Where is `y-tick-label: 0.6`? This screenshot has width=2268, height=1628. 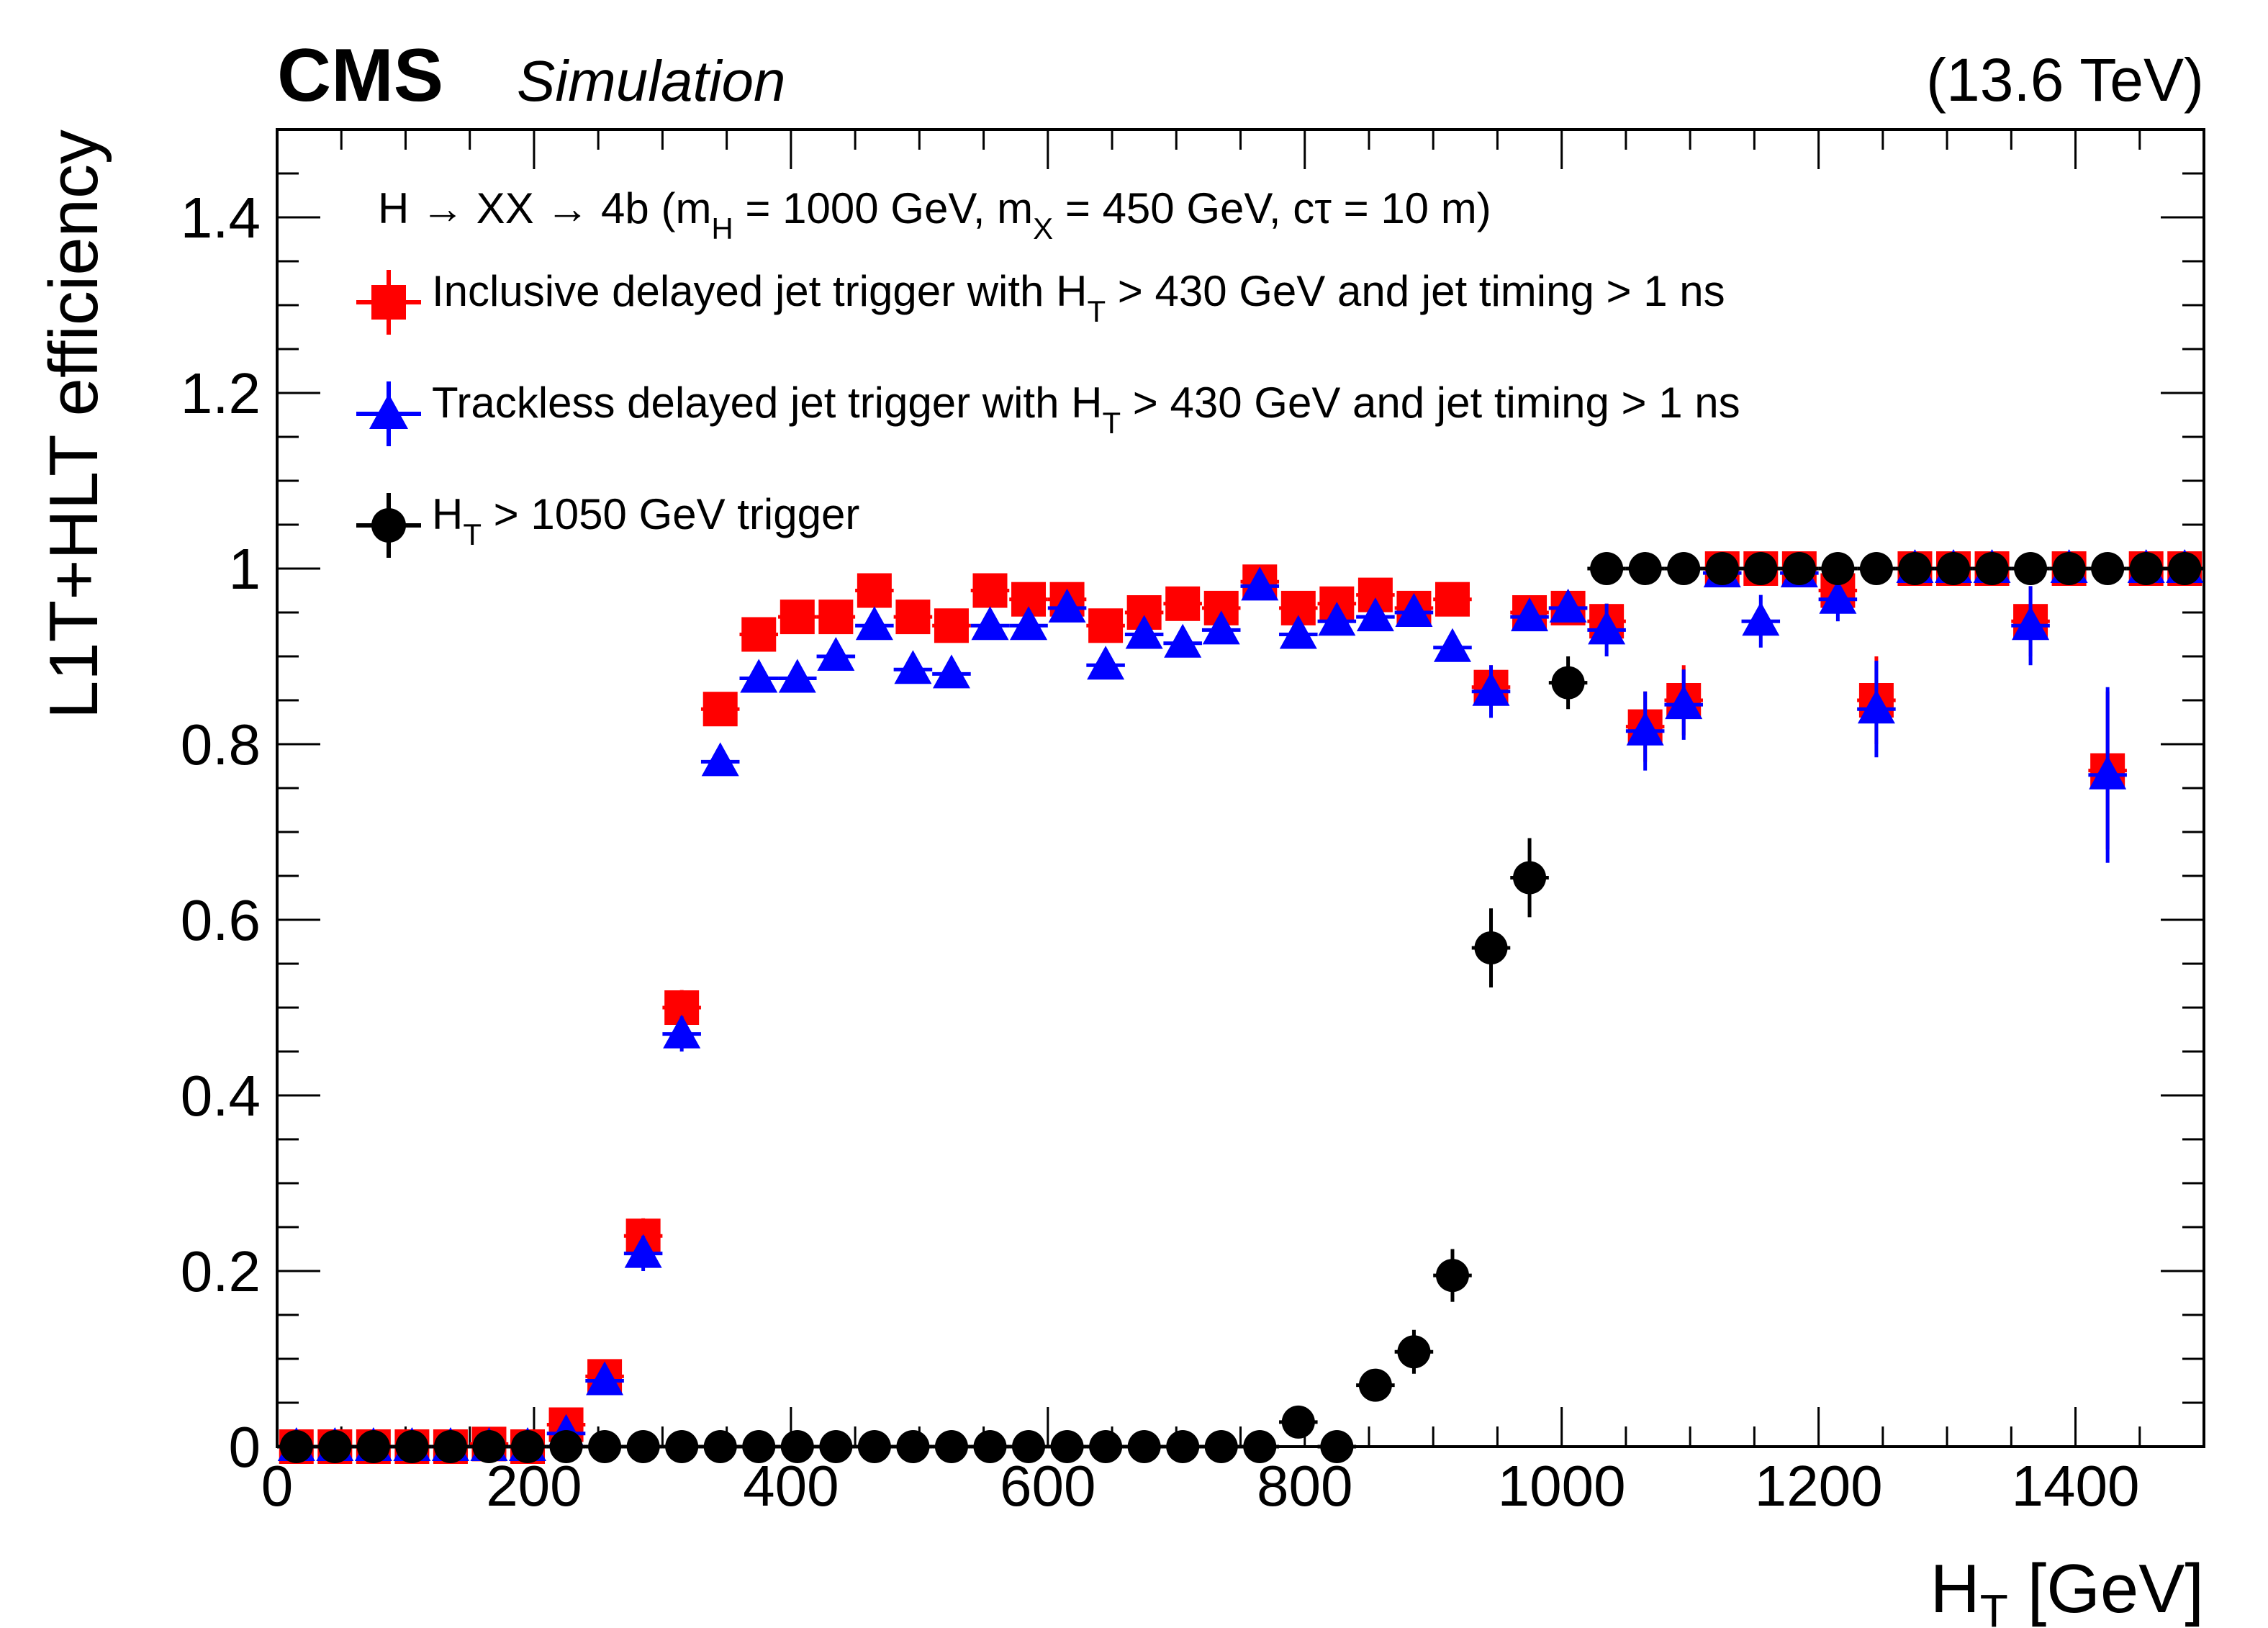 y-tick-label: 0.6 is located at coordinates (221, 920).